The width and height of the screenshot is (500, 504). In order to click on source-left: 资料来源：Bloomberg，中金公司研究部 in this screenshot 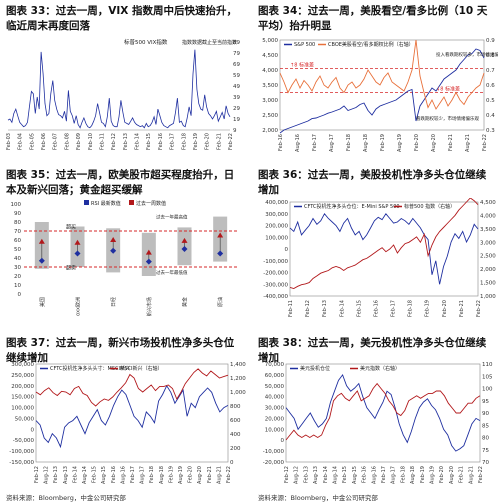, I will do `click(66, 498)`.